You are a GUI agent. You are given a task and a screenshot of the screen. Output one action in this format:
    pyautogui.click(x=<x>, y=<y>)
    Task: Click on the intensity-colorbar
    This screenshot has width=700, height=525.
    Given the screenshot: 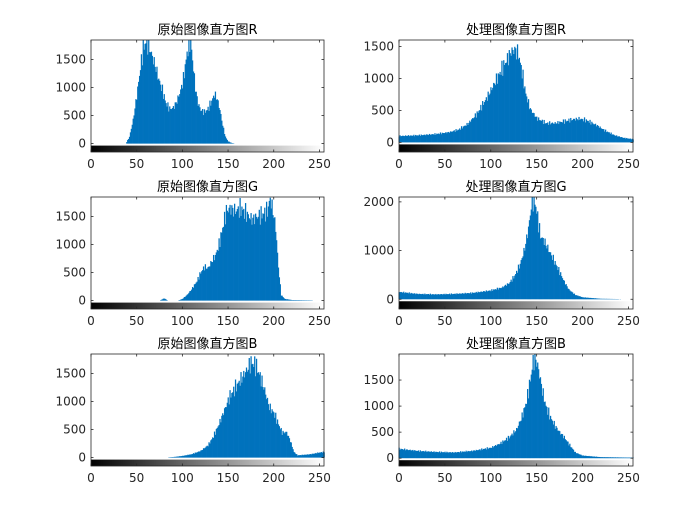 What is the action you would take?
    pyautogui.click(x=207, y=305)
    